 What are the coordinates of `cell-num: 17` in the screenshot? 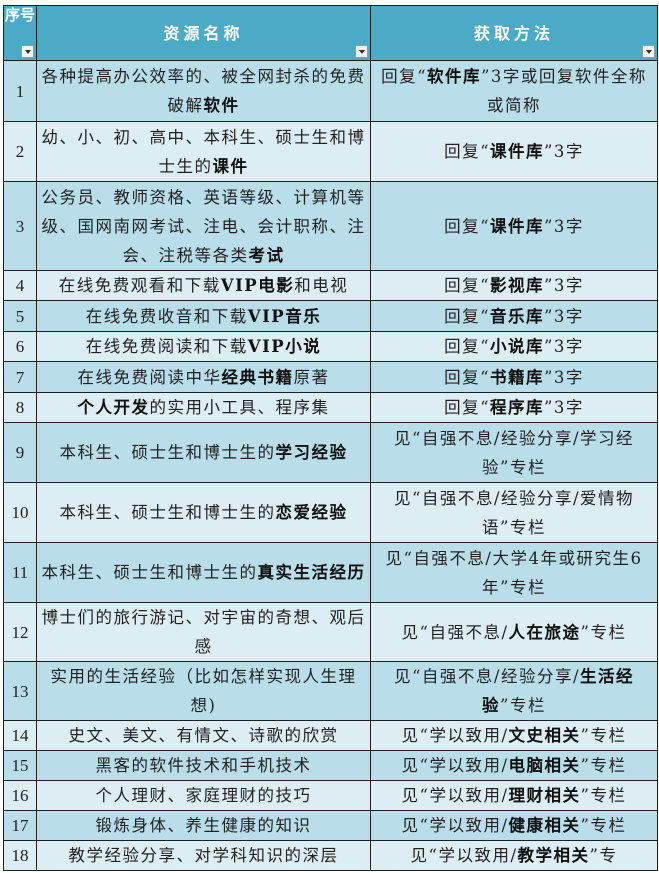 It's located at (20, 825).